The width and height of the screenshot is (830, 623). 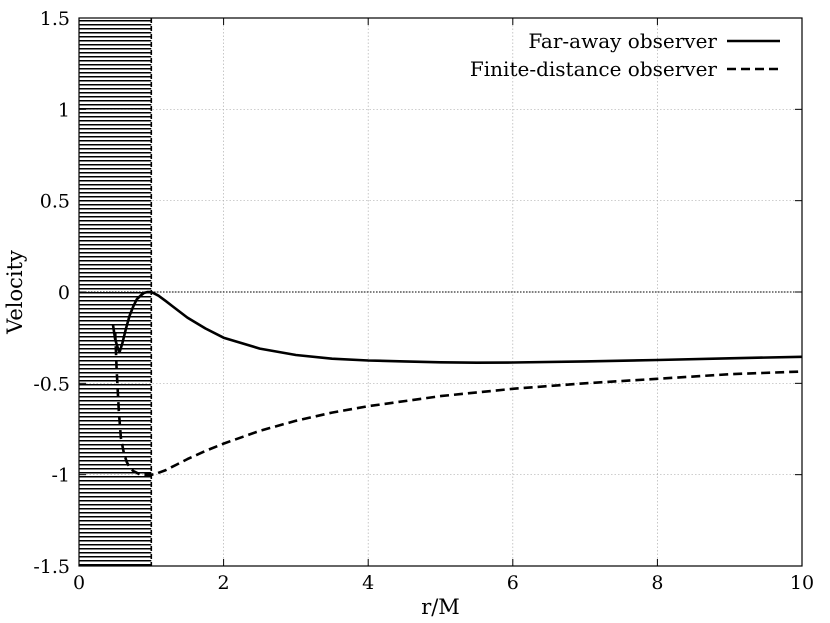 What do you see at coordinates (55, 202) in the screenshot?
I see `y-tick-label: 0.5` at bounding box center [55, 202].